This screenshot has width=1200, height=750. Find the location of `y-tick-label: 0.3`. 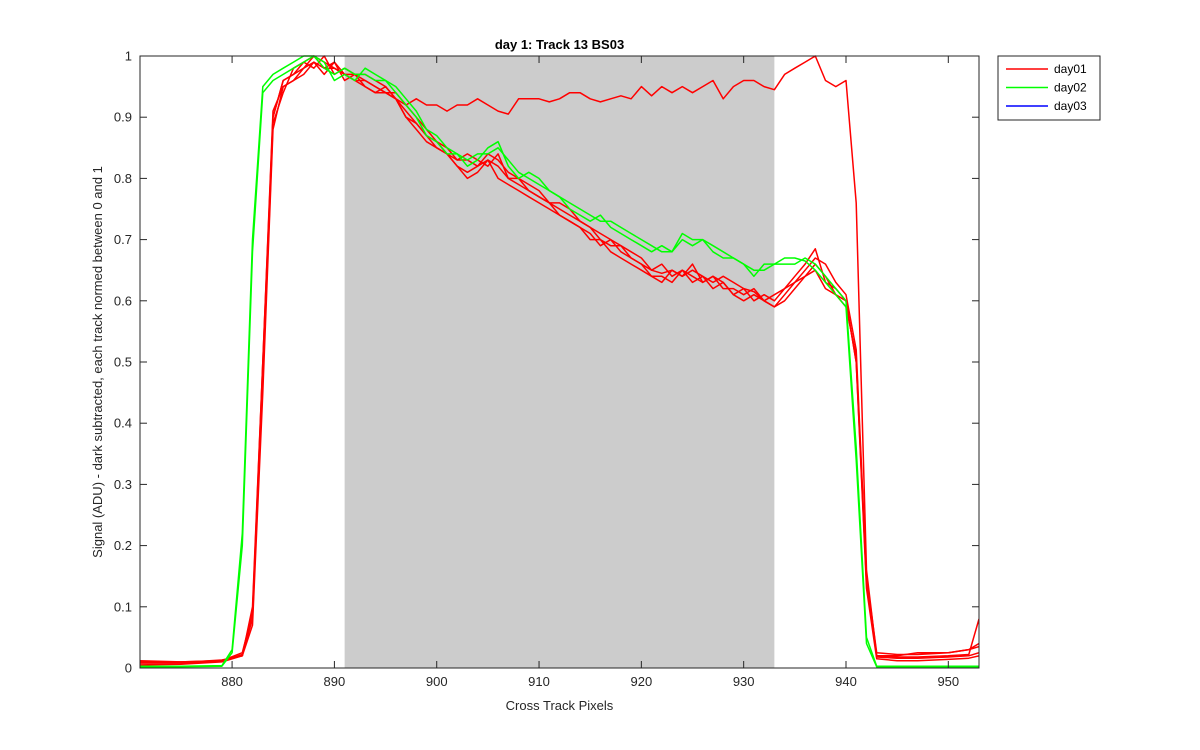

y-tick-label: 0.3 is located at coordinates (123, 484).